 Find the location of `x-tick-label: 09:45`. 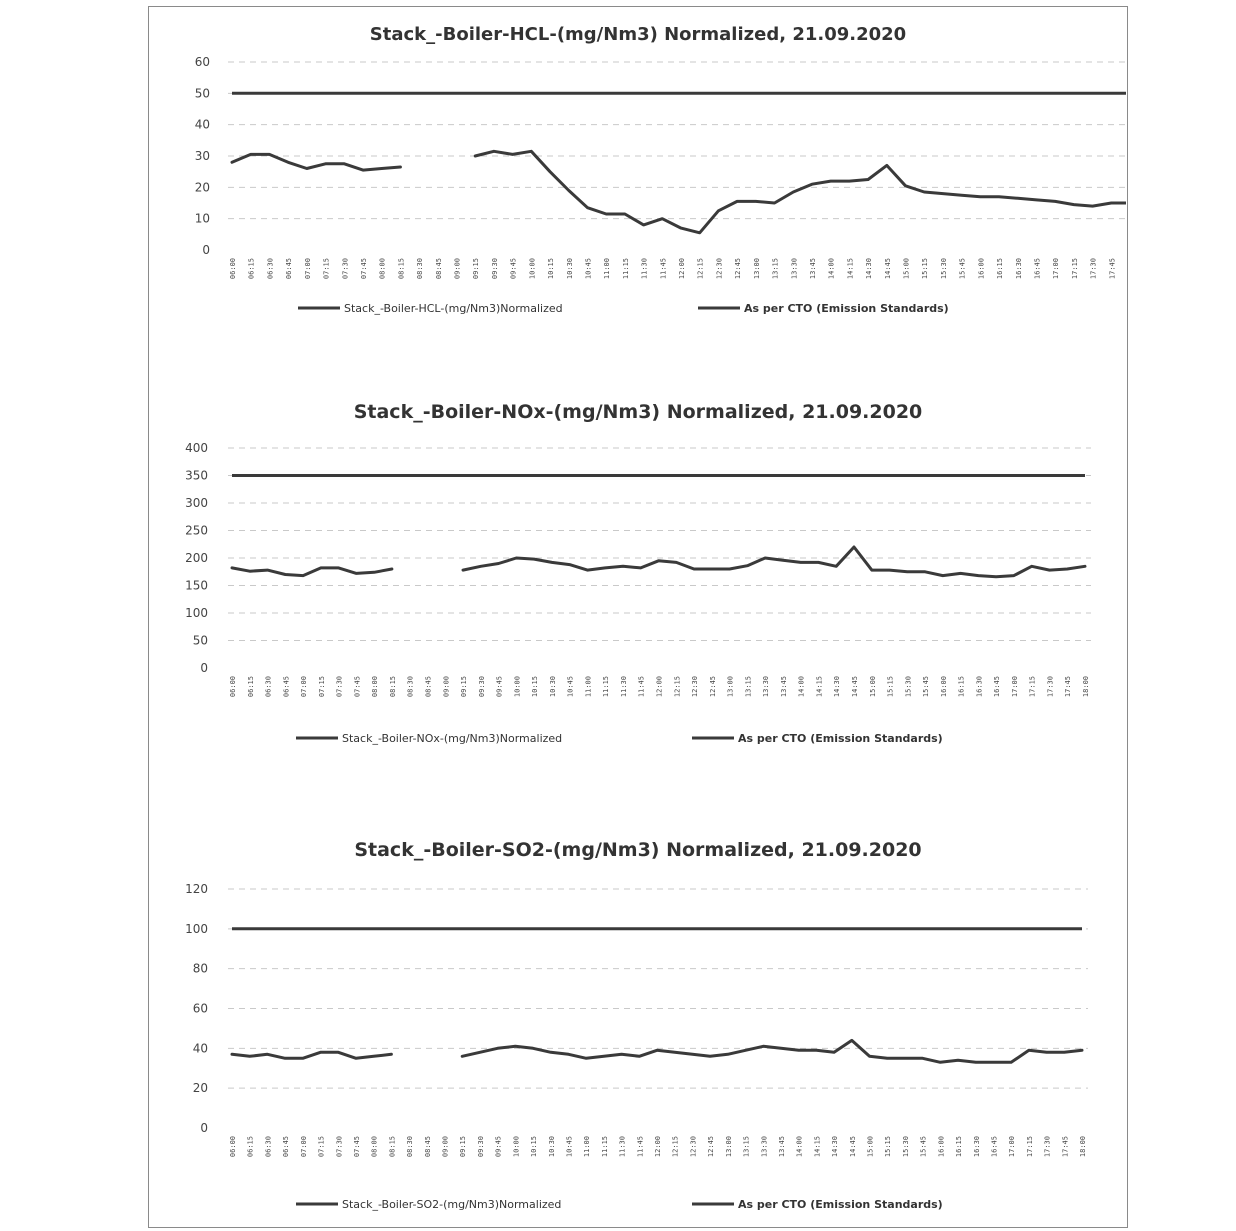

x-tick-label: 09:45 is located at coordinates (500, 686).